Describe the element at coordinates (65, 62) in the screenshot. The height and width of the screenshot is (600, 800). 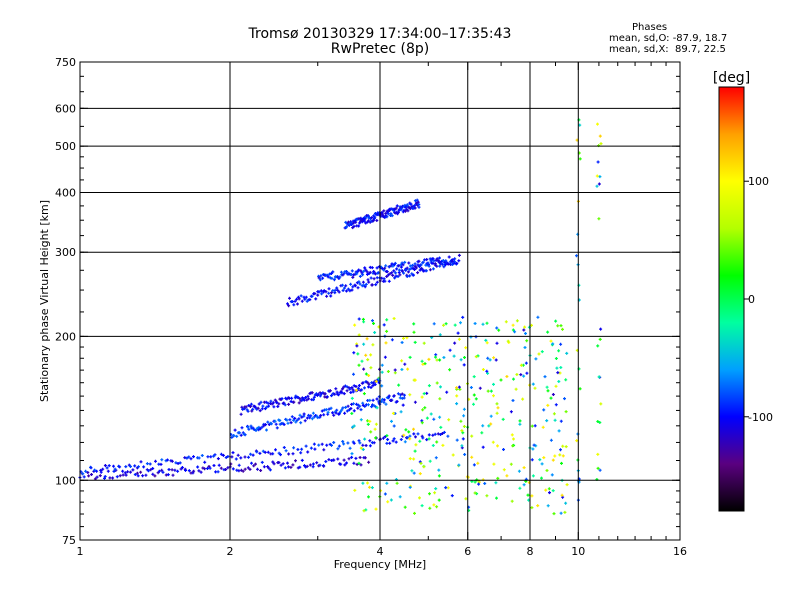
I see `y-tick-label: 750` at that location.